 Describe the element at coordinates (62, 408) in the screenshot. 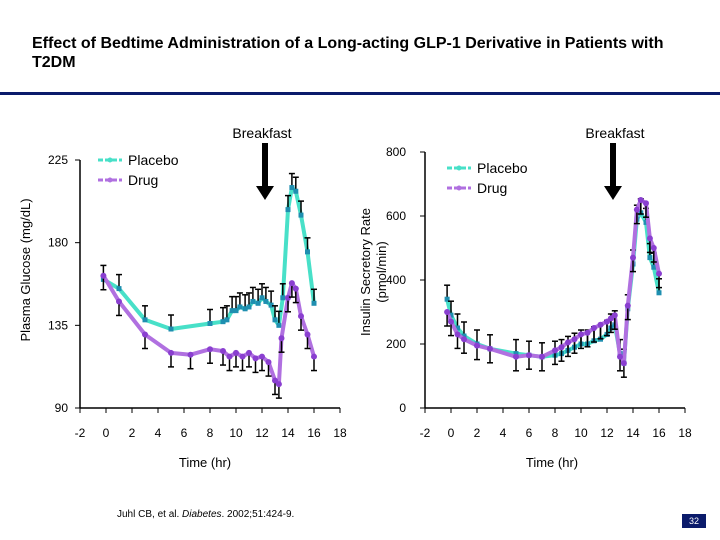

I see `y-tick-label: 90` at that location.